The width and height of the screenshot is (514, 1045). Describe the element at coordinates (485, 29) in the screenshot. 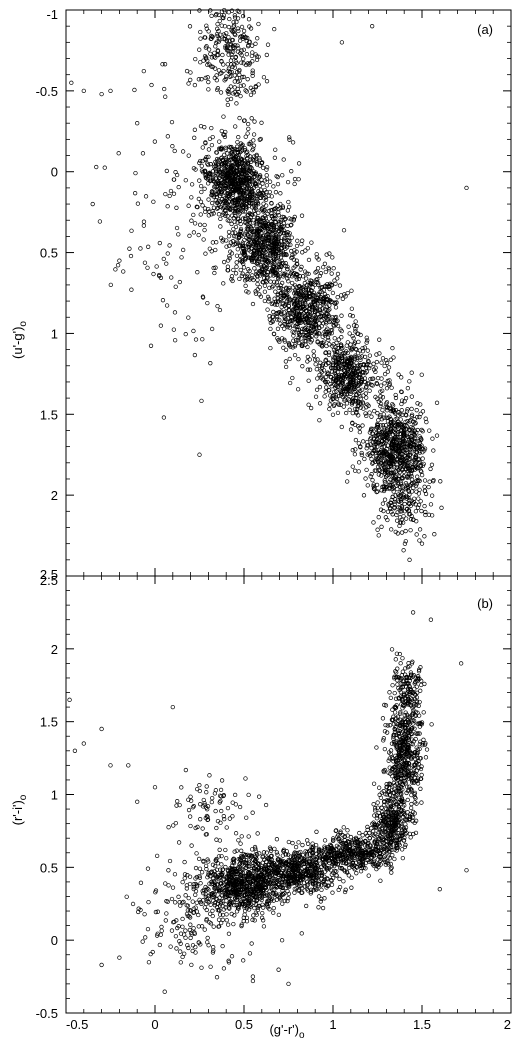

I see `panel-a-label: (a)` at that location.